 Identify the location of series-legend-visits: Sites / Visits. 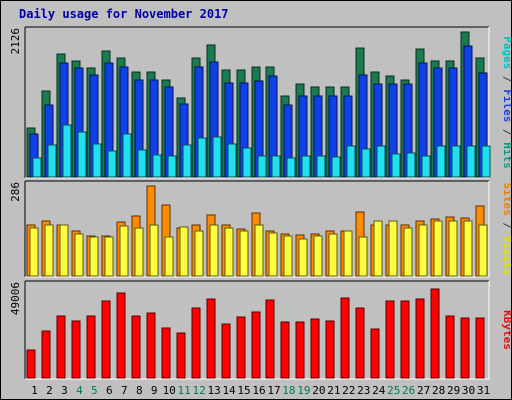
(506, 229).